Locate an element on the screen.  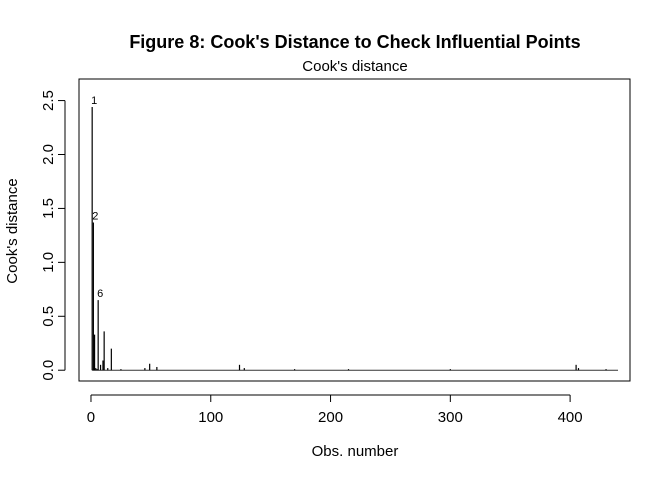
influential-point-labels: 1 2 6 is located at coordinates (97, 197).